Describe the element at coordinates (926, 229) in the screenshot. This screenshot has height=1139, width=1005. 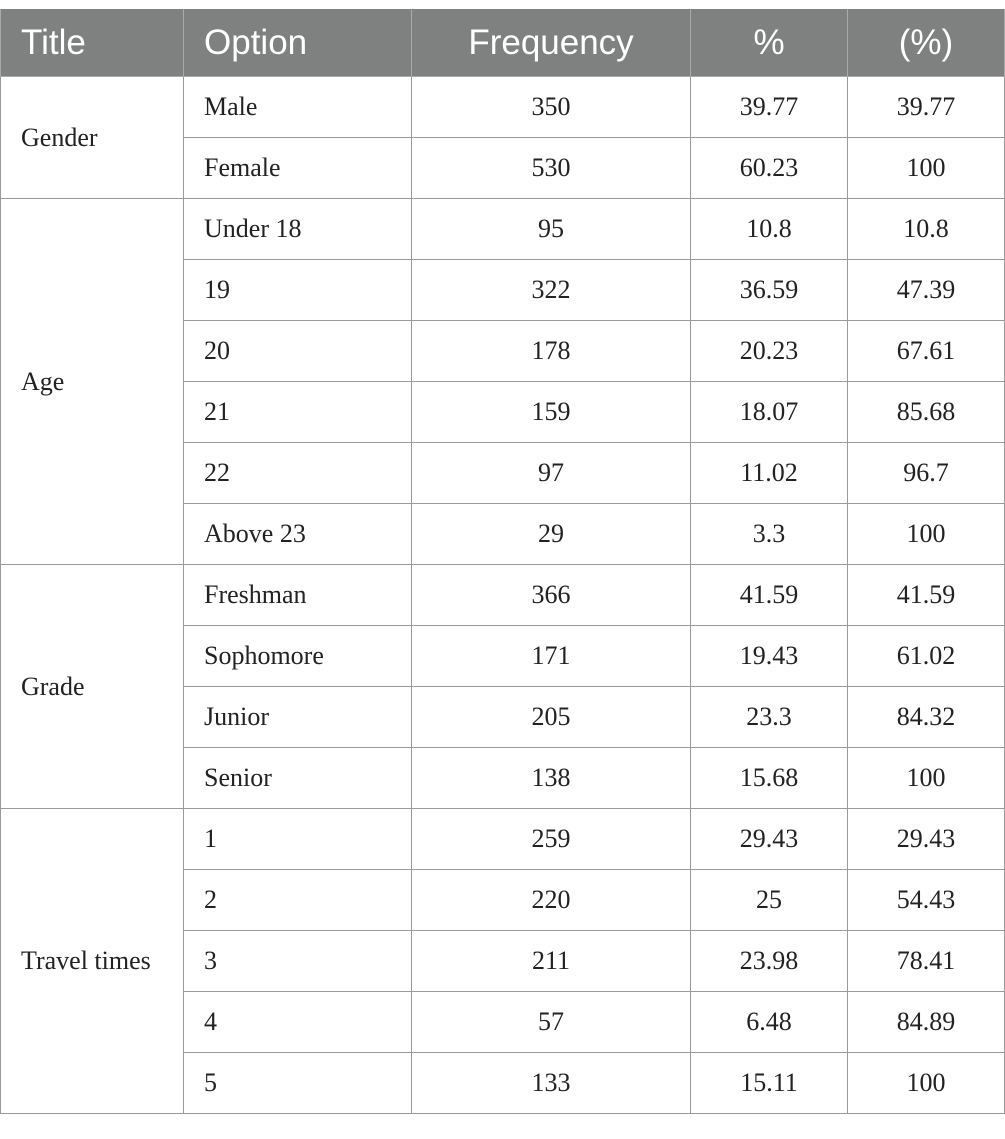
I see `cumulative-cell: 10.8` at that location.